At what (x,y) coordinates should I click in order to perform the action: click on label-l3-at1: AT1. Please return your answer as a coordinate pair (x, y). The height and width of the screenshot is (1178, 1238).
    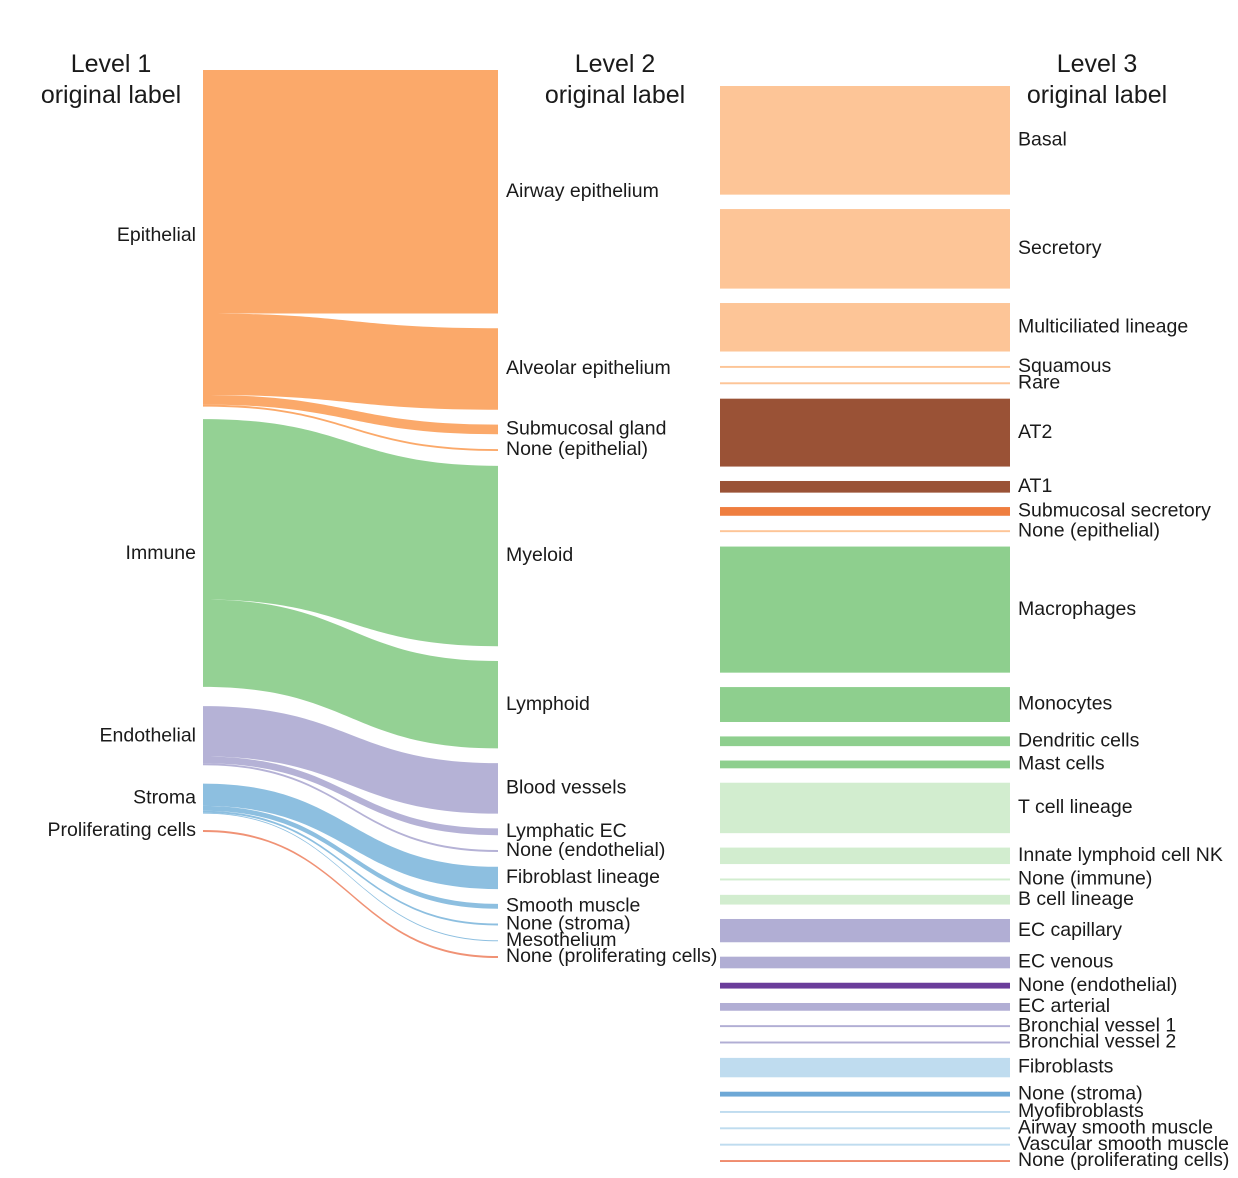
    Looking at the image, I should click on (1035, 486).